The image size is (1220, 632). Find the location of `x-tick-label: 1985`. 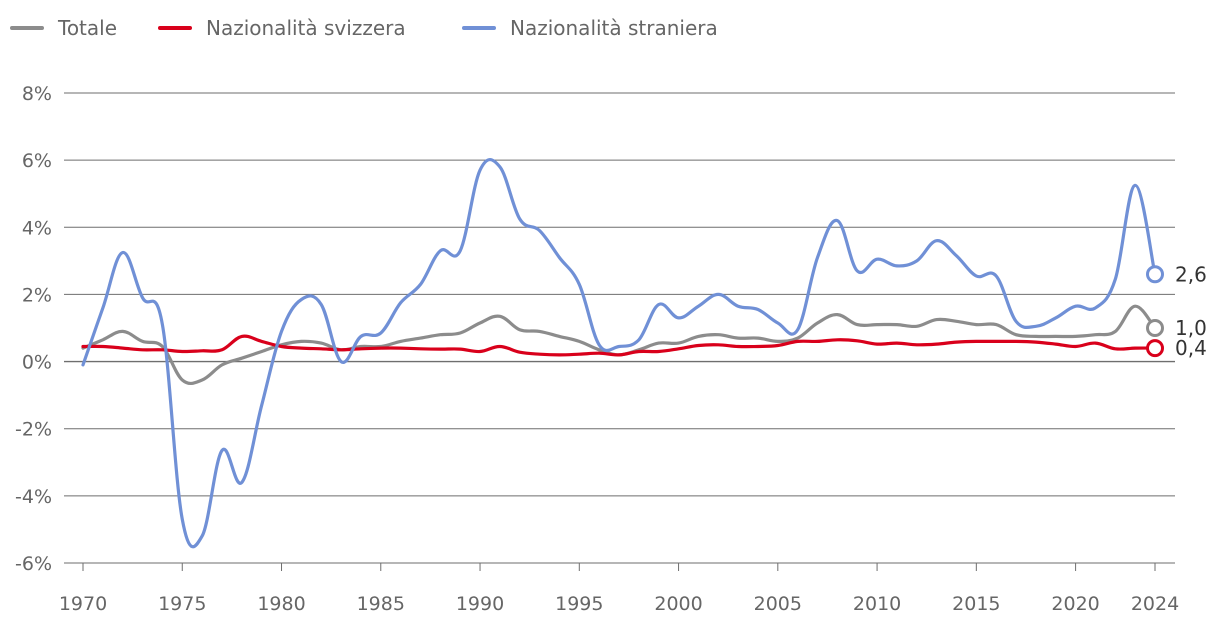

x-tick-label: 1985 is located at coordinates (381, 604).